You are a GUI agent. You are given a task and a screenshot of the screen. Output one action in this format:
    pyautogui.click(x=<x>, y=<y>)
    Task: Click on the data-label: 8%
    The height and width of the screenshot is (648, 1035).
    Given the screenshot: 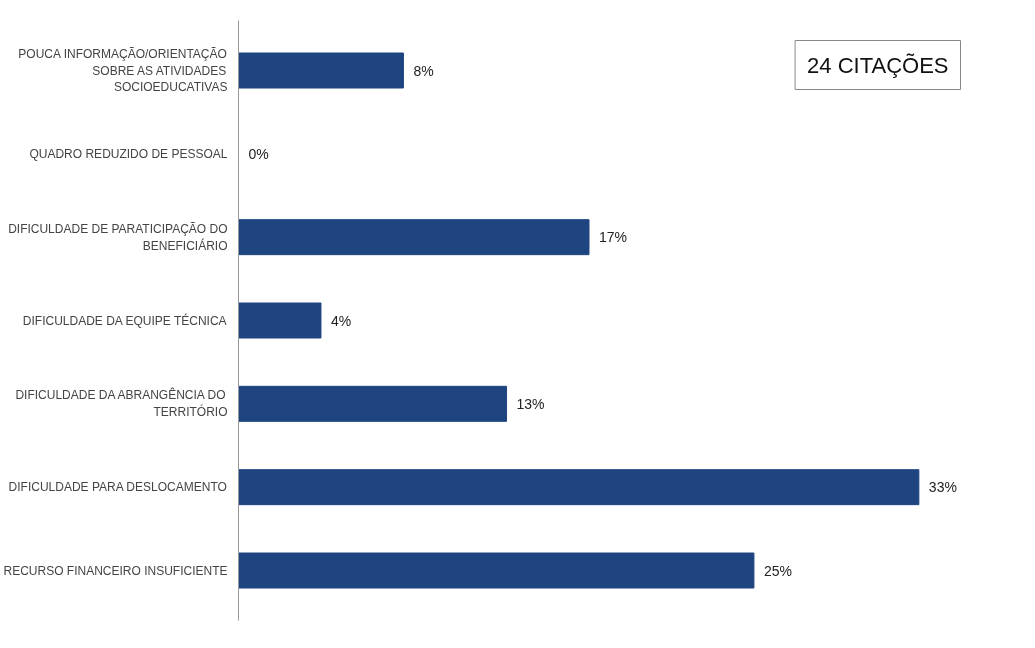 What is the action you would take?
    pyautogui.click(x=423, y=70)
    